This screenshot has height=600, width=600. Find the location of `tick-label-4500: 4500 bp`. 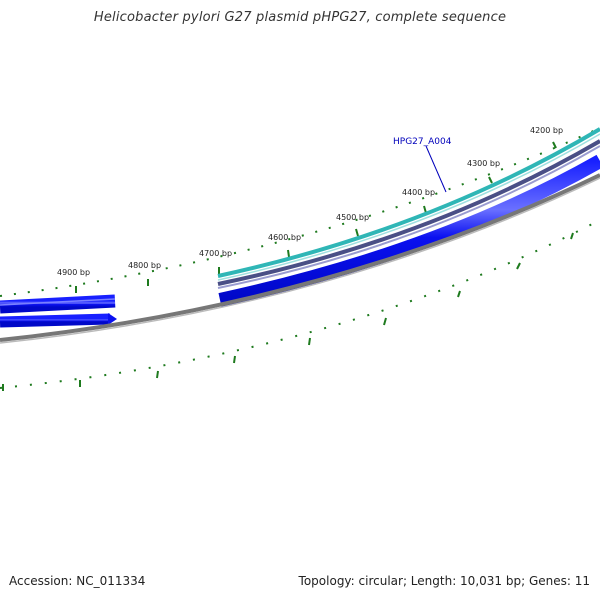

tick-label-4500: 4500 bp is located at coordinates (352, 217).